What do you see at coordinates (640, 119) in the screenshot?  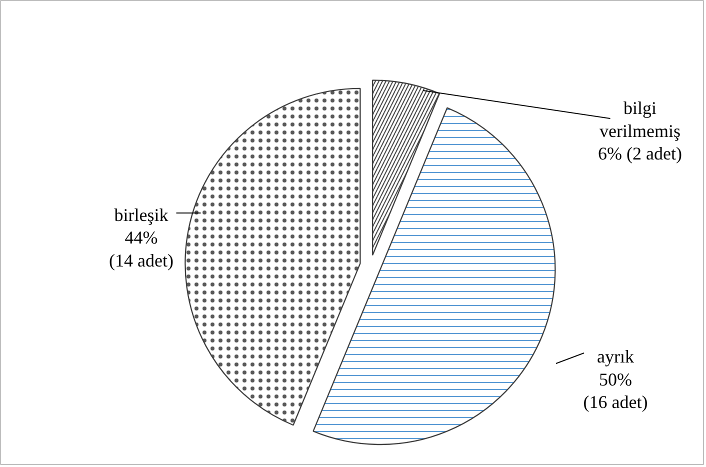 I see `slice-label: bilgi verilmemiş` at bounding box center [640, 119].